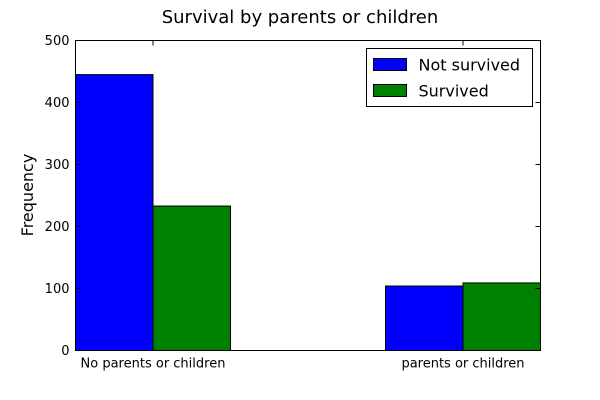 The image size is (600, 400). What do you see at coordinates (57, 103) in the screenshot?
I see `y-tick-label: 400` at bounding box center [57, 103].